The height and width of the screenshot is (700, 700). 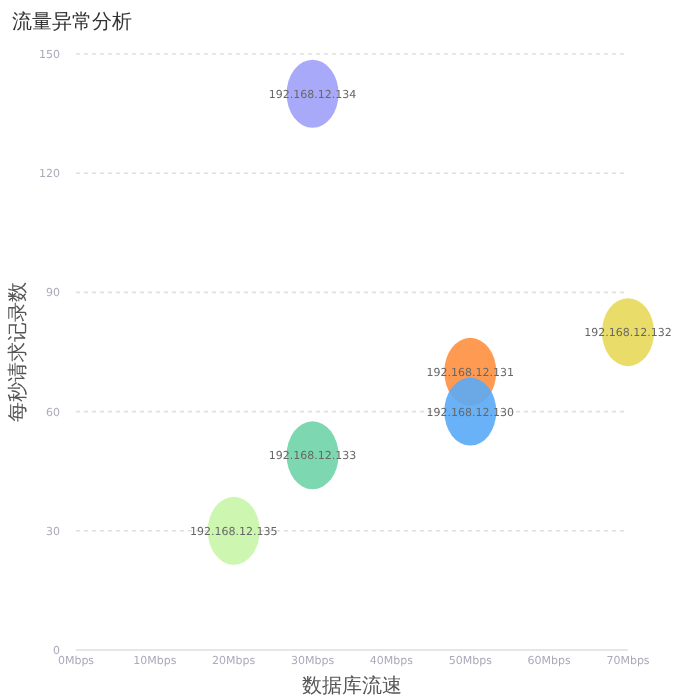 What do you see at coordinates (72, 22) in the screenshot?
I see `chart-title: 流量异常分析` at bounding box center [72, 22].